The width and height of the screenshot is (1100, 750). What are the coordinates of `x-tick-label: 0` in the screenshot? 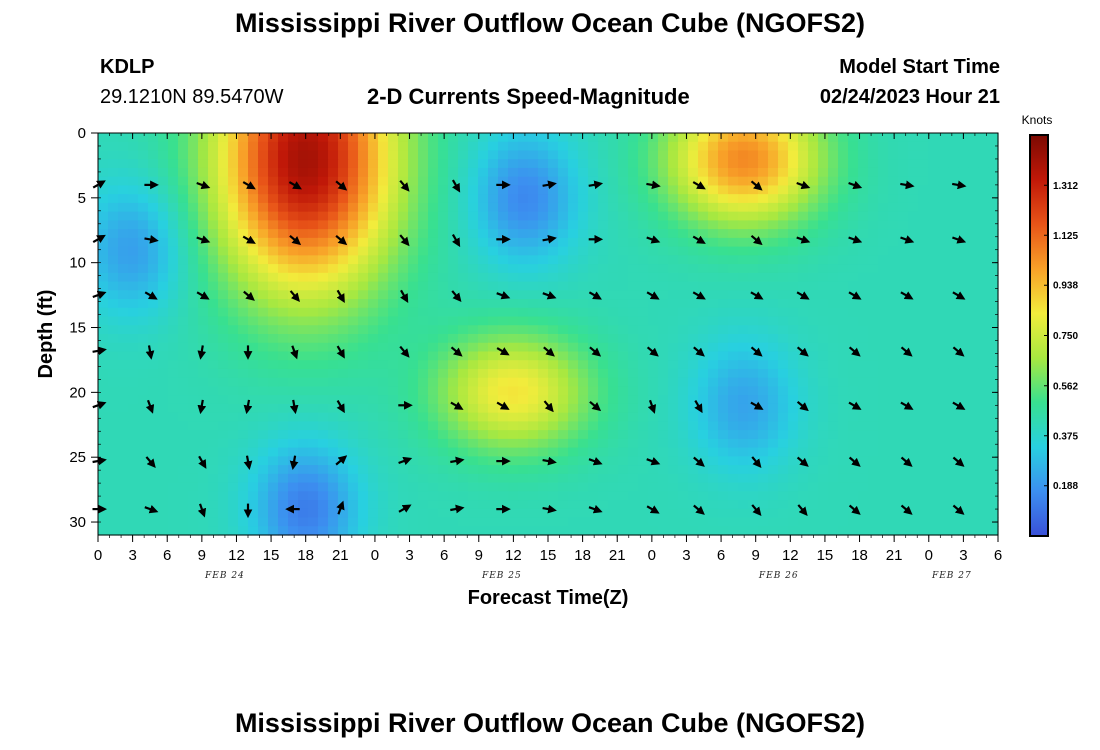 It's located at (375, 555).